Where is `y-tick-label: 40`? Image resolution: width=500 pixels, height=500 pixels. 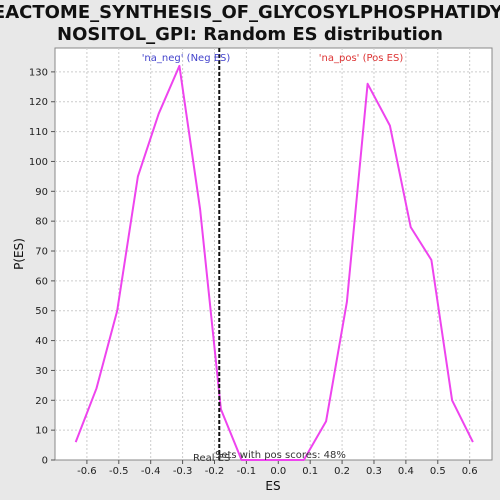
y-tick-label: 40 is located at coordinates (41, 341).